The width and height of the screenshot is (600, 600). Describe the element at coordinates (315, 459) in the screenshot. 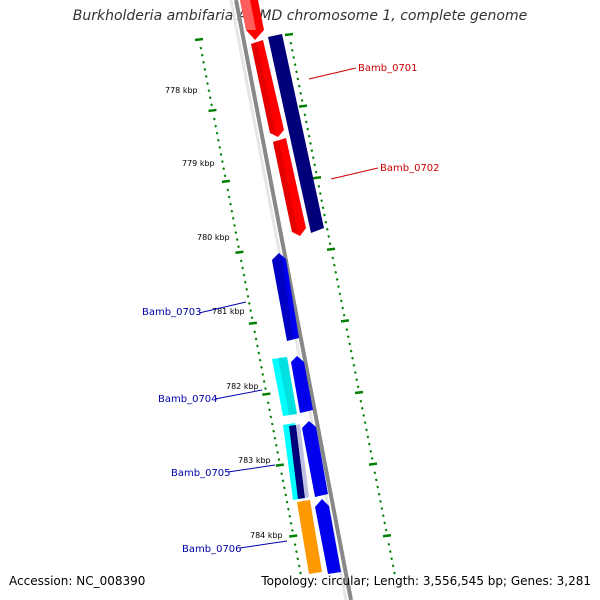

I see `gene-bamb-0705-blue` at that location.